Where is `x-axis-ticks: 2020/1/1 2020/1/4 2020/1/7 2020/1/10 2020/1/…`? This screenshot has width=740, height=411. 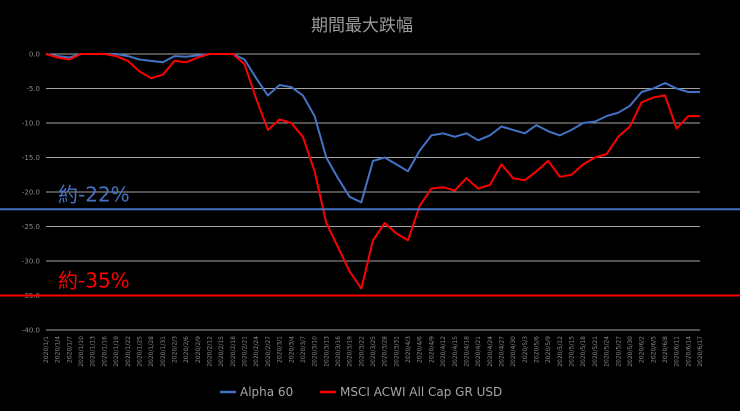 x-axis-ticks: 2020/1/1 2020/1/4 2020/1/7 2020/1/10 2020/1/… is located at coordinates (373, 351).